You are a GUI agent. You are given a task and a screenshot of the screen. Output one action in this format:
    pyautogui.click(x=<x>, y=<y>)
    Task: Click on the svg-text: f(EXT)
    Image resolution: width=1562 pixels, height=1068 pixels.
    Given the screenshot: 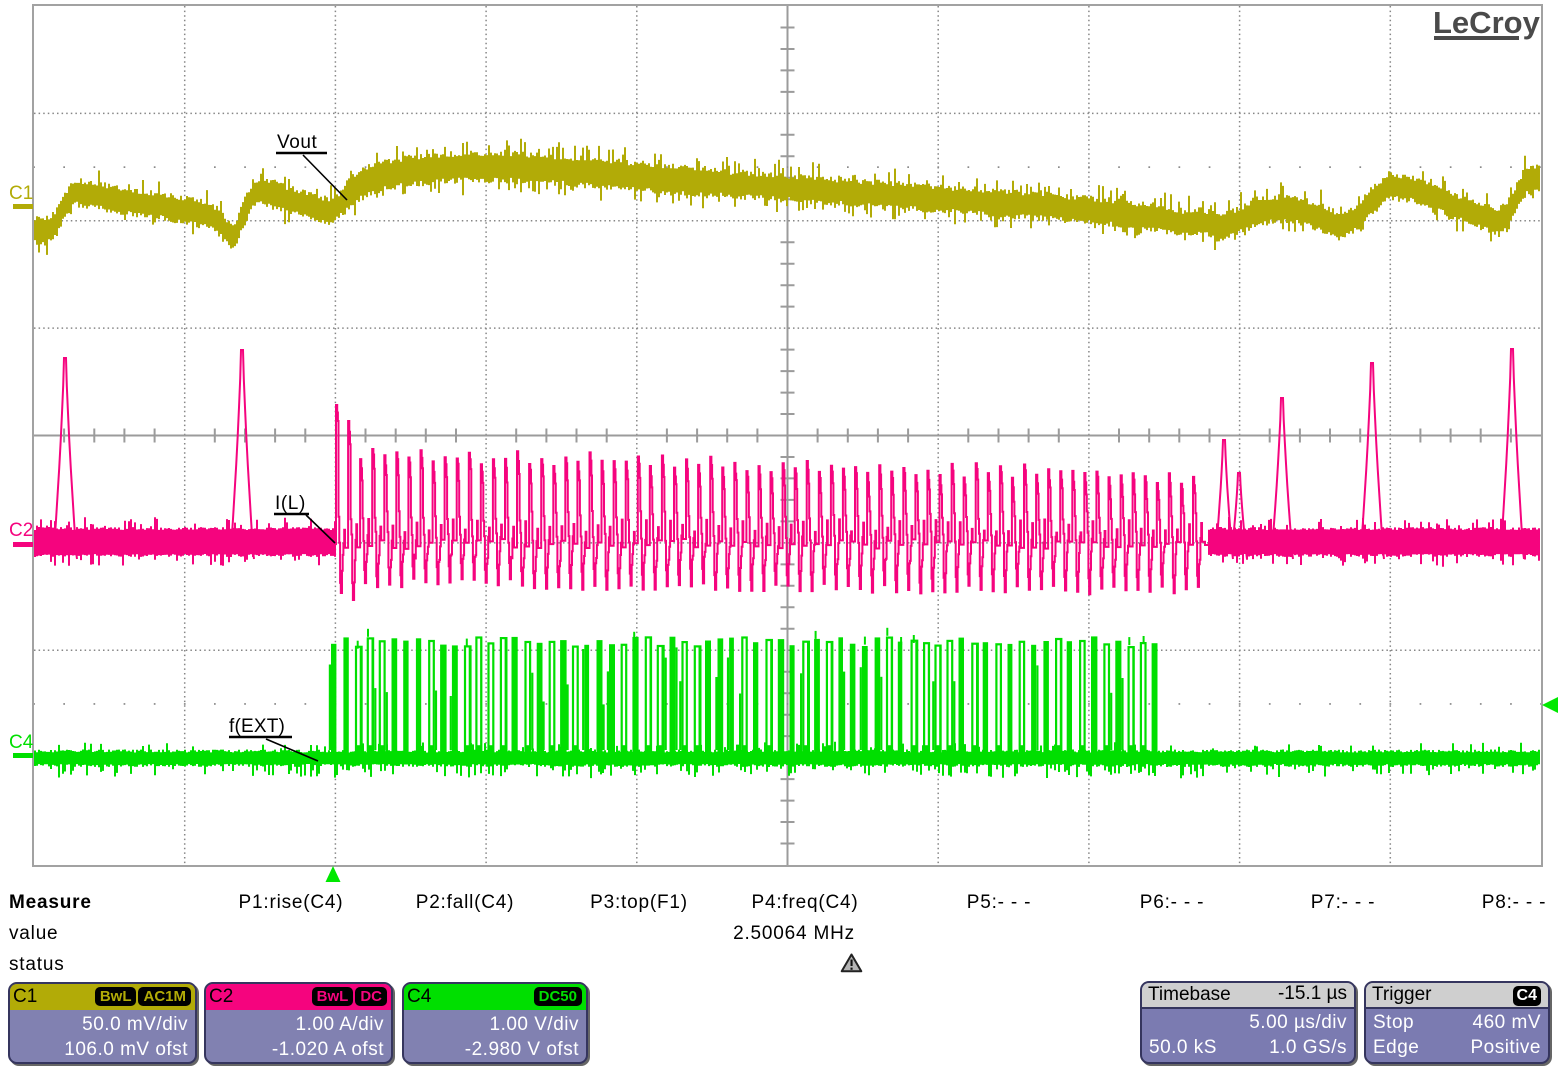 What is the action you would take?
    pyautogui.click(x=257, y=726)
    